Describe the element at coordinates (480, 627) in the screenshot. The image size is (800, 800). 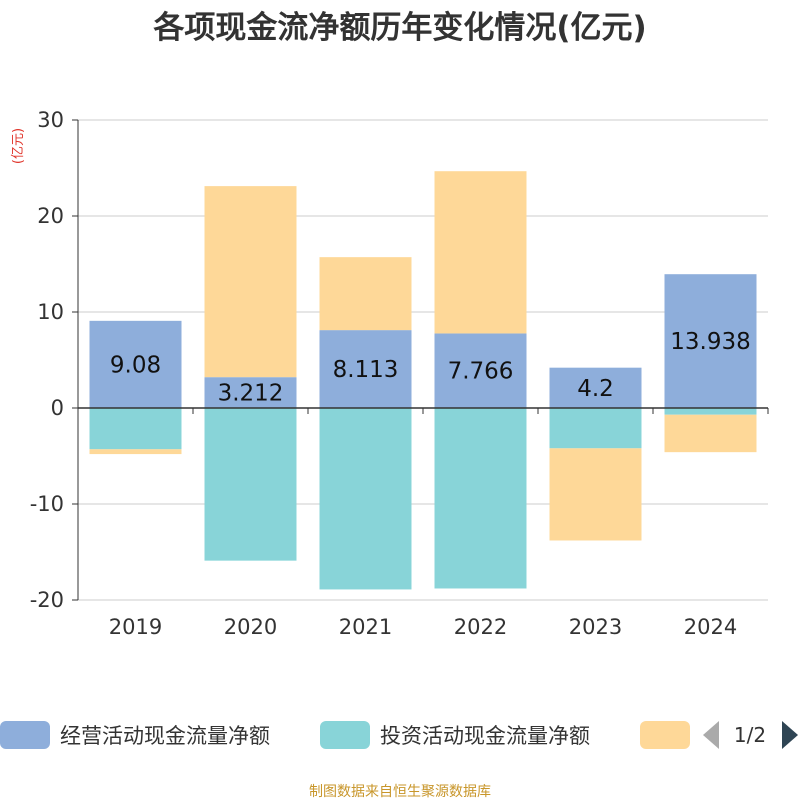
I see `x-tick-label: 2022` at that location.